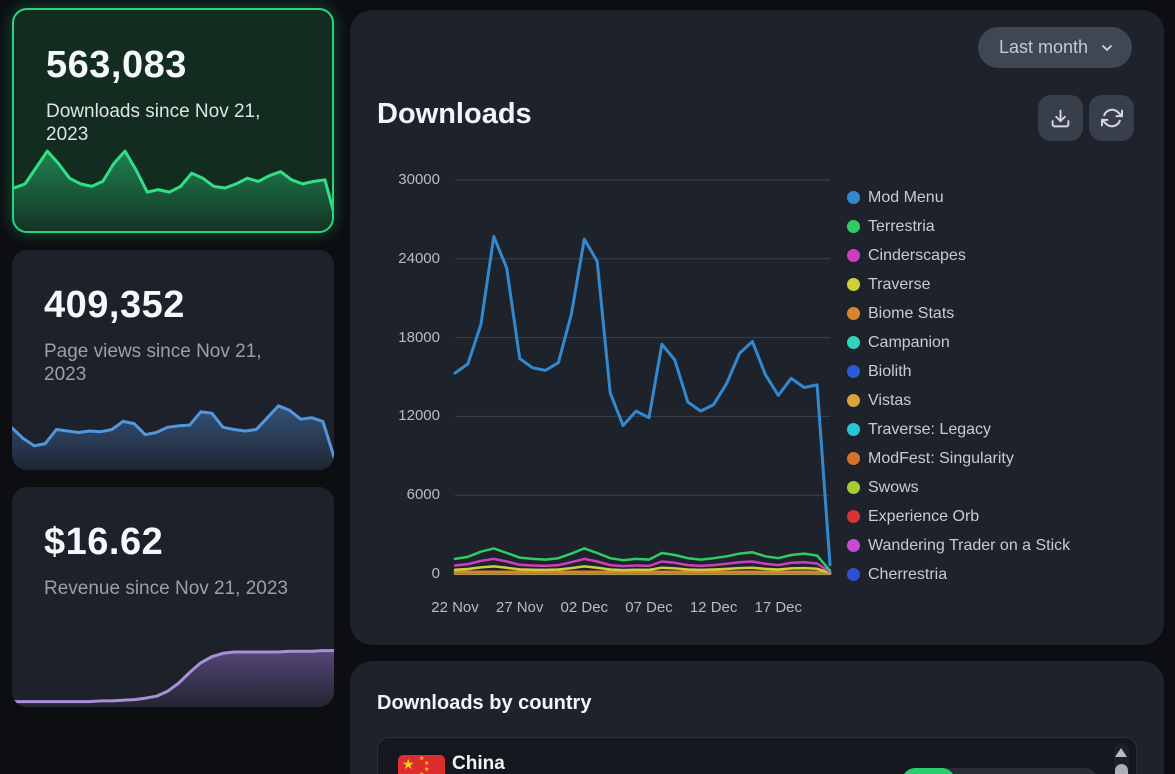 The width and height of the screenshot is (1175, 774). Describe the element at coordinates (519, 607) in the screenshot. I see `x-tick-label: 27 Nov` at that location.